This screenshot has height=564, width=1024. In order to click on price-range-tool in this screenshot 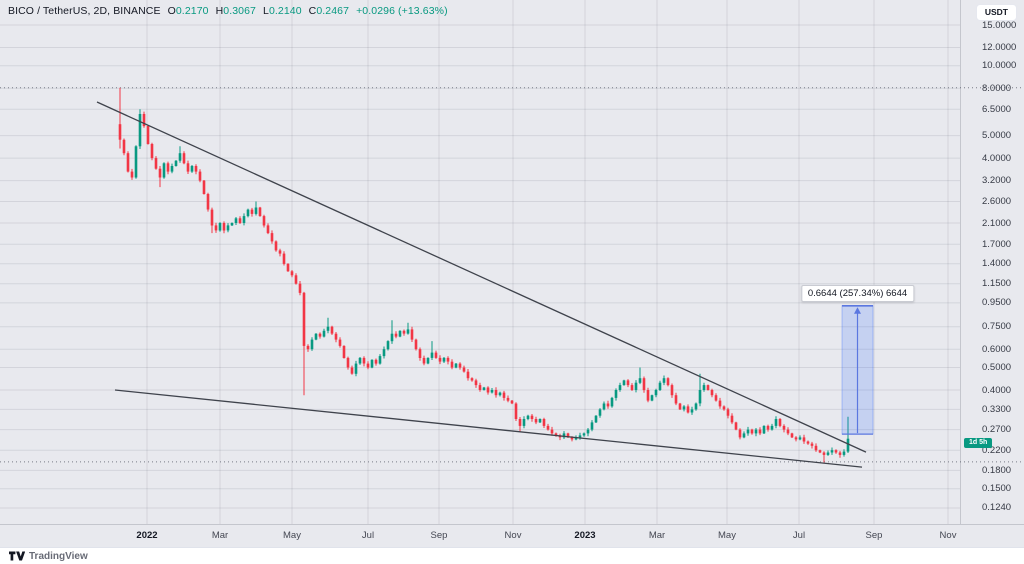, I will do `click(857, 369)`.